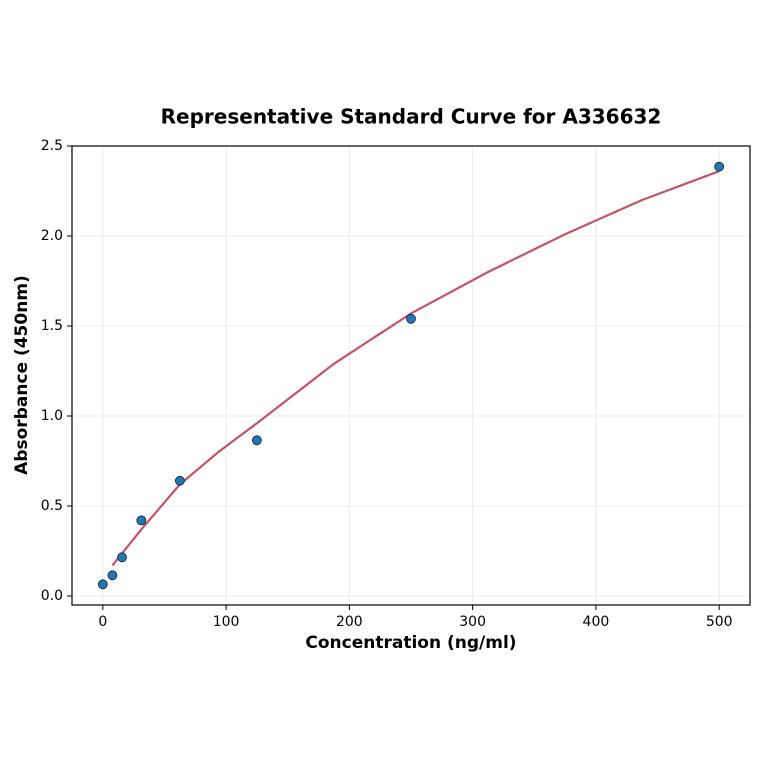 The height and width of the screenshot is (768, 764). Describe the element at coordinates (52, 506) in the screenshot. I see `y-tick-label: 0.5` at that location.